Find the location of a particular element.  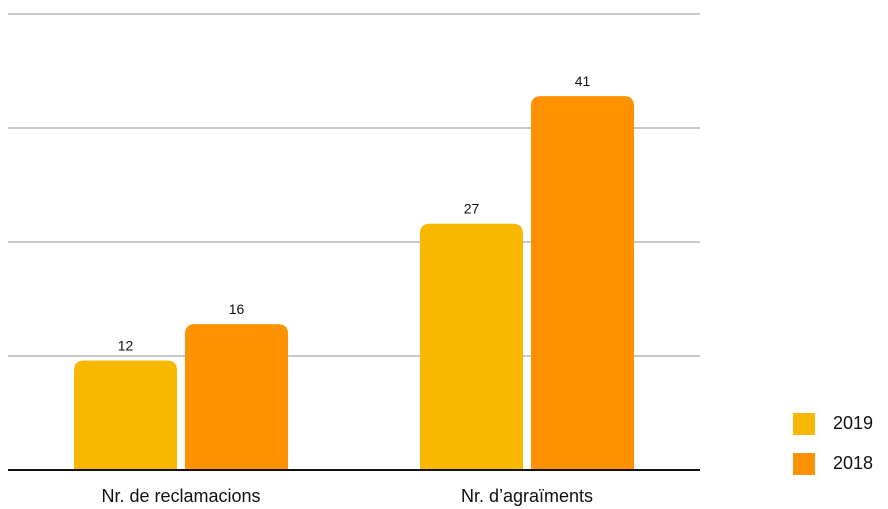

legend-label: 2018 is located at coordinates (853, 463).